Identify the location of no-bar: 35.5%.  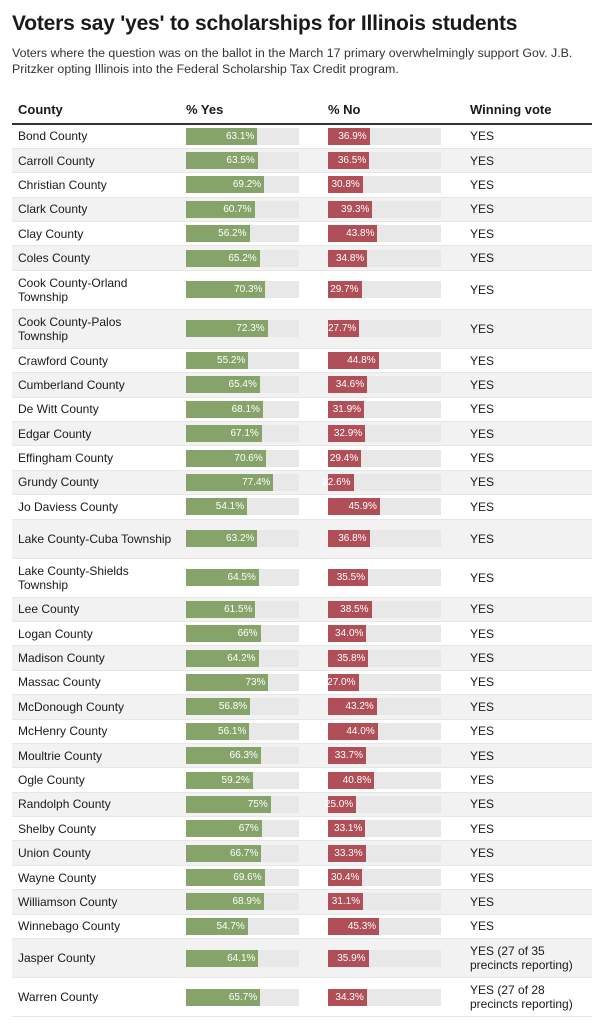
(348, 578).